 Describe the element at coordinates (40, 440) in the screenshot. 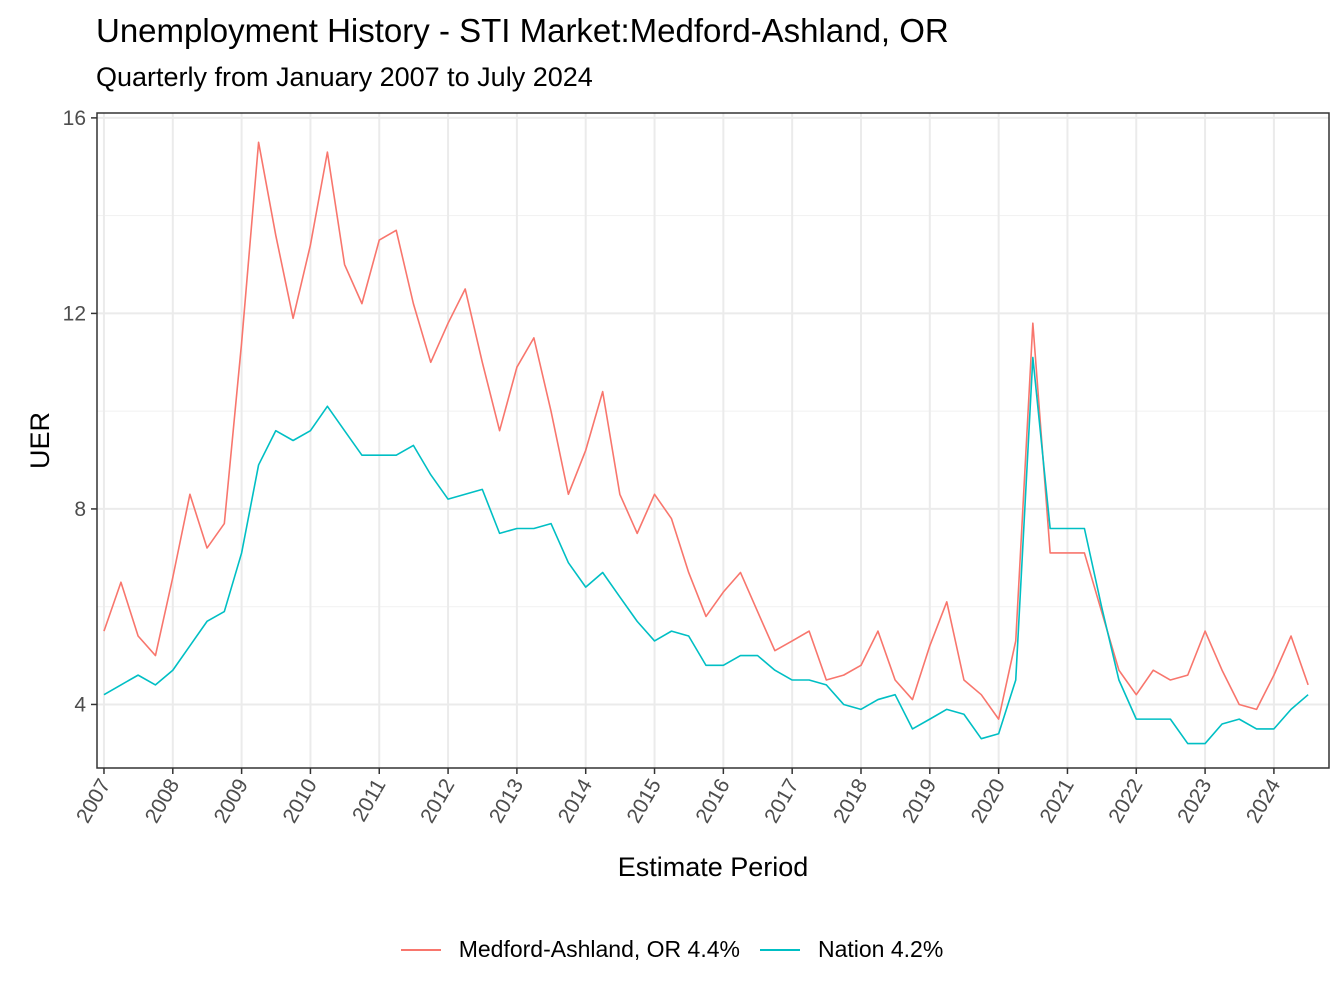

I see `y-axis-title: UER` at that location.